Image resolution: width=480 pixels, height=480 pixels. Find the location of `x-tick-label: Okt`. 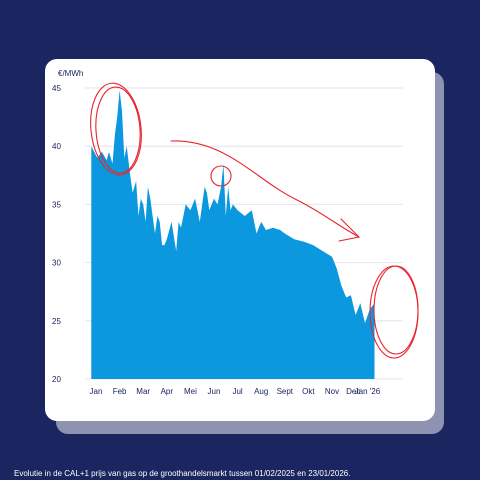

x-tick-label: Okt is located at coordinates (308, 391).